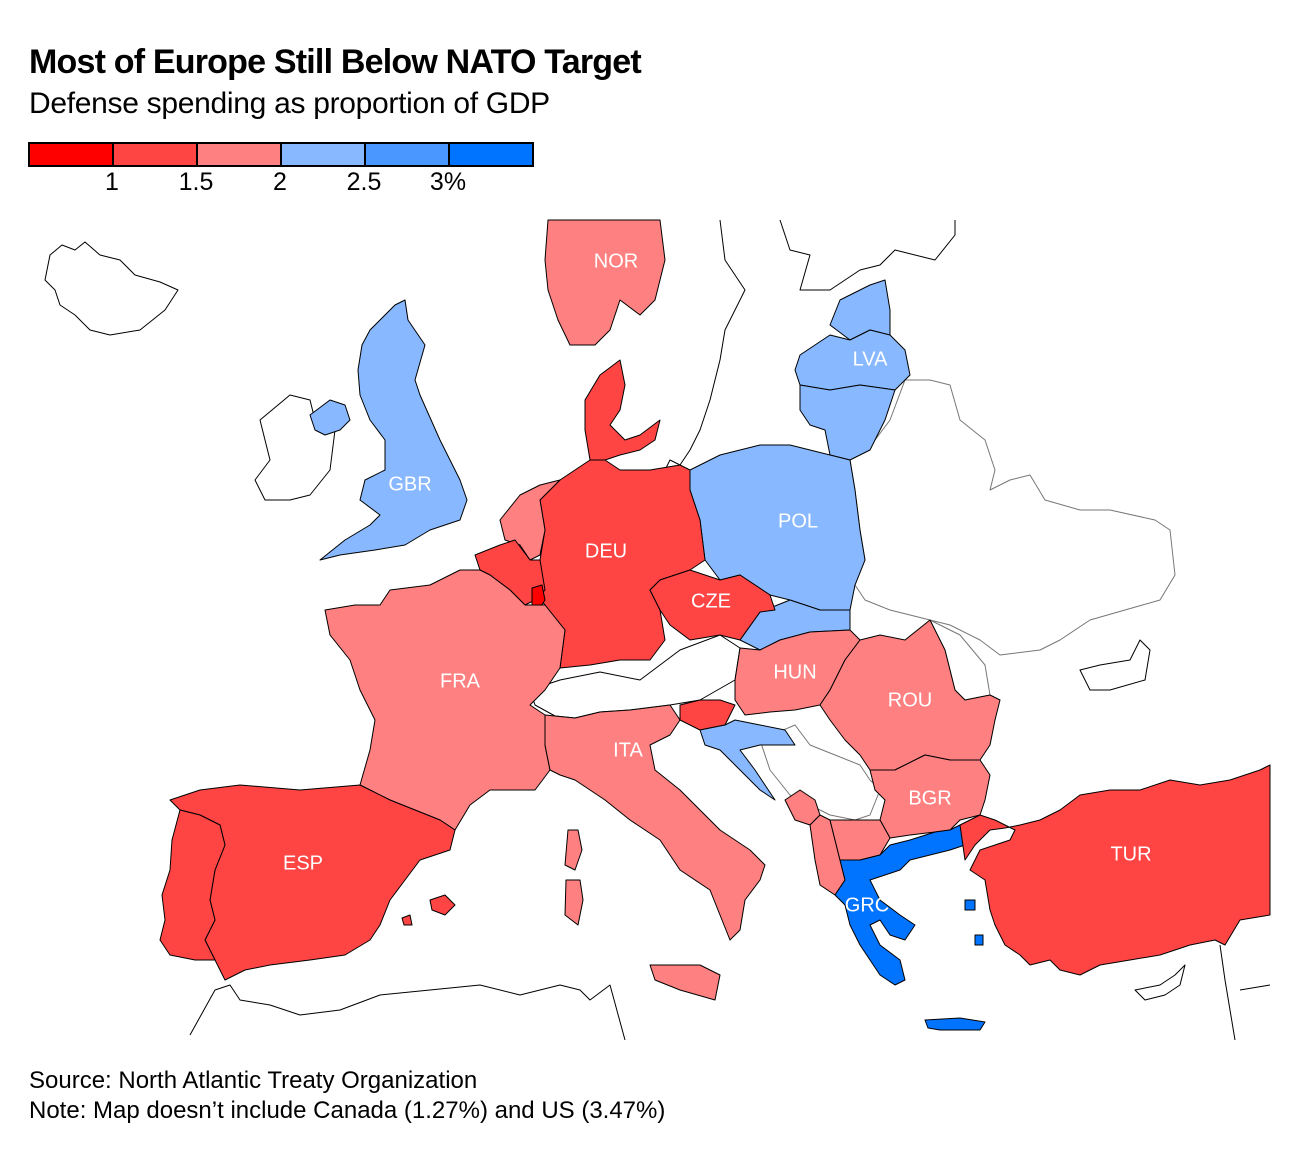 This screenshot has height=1150, width=1296. Describe the element at coordinates (335, 62) in the screenshot. I see `chart-title: Most of Europe Still Below NATO Target` at that location.